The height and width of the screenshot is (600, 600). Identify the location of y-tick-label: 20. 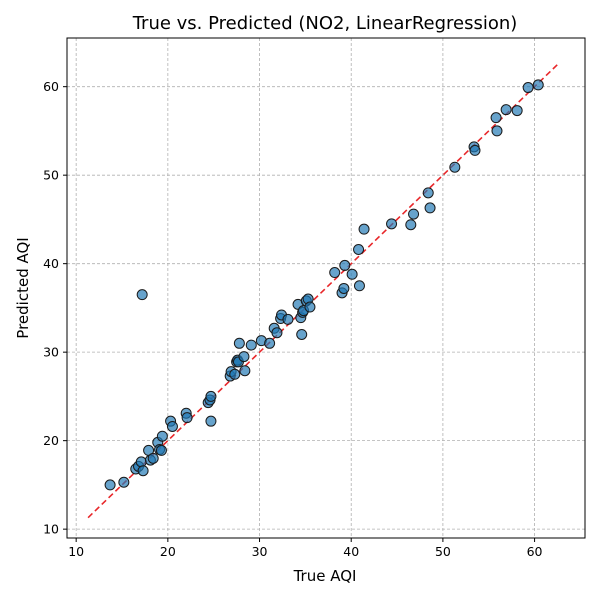
(51, 440).